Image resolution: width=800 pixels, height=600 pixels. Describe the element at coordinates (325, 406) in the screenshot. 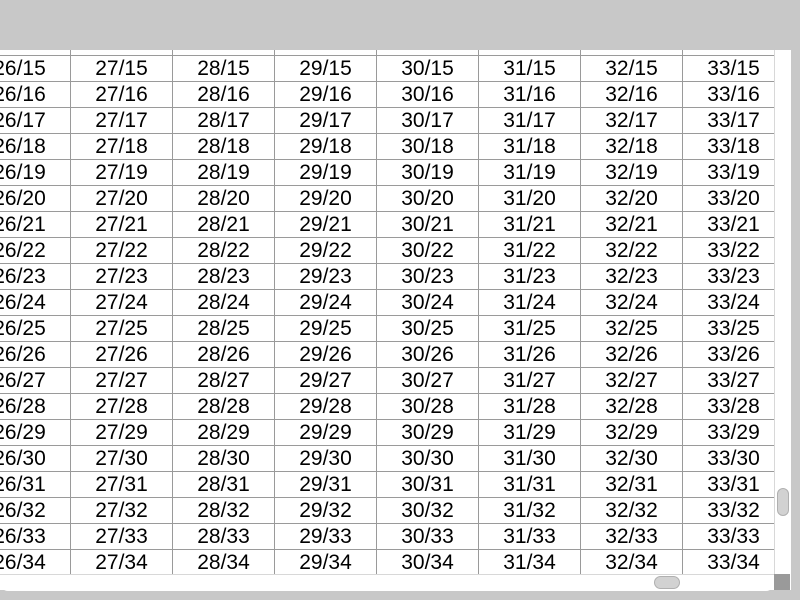

I see `table-cell: 29/28` at that location.